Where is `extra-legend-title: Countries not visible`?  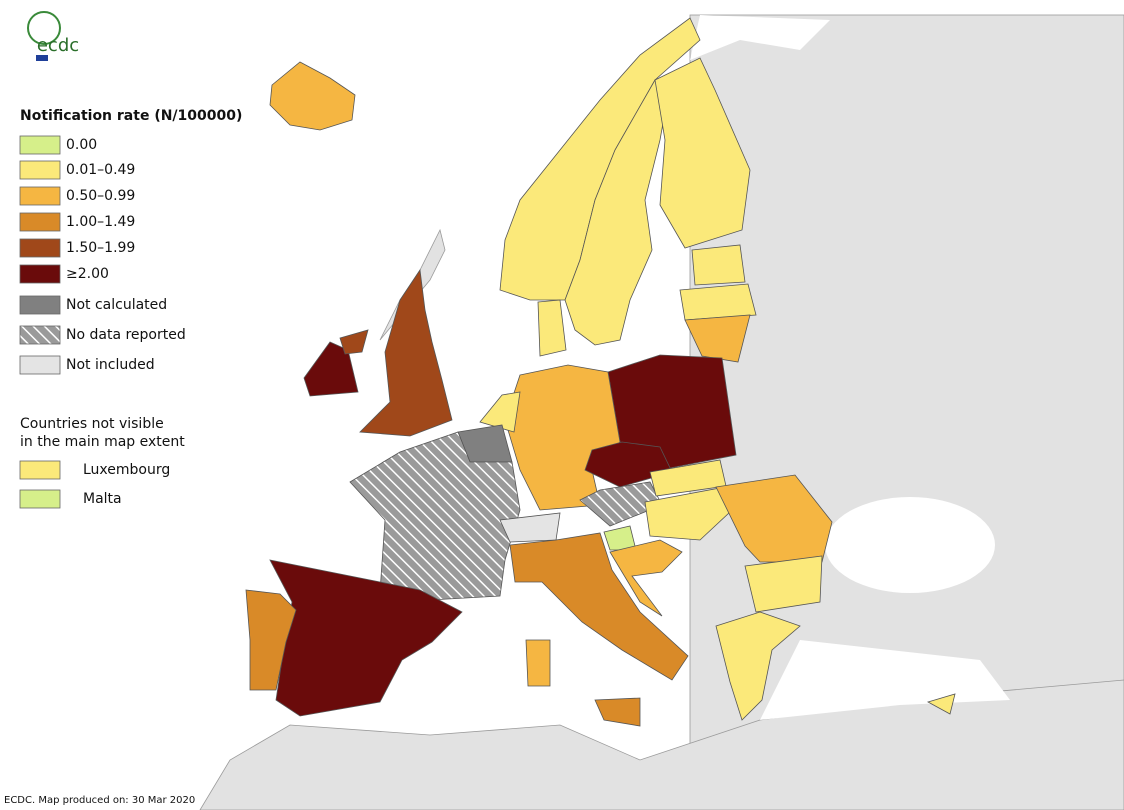
extra-legend-title: Countries not visible is located at coordinates (92, 424).